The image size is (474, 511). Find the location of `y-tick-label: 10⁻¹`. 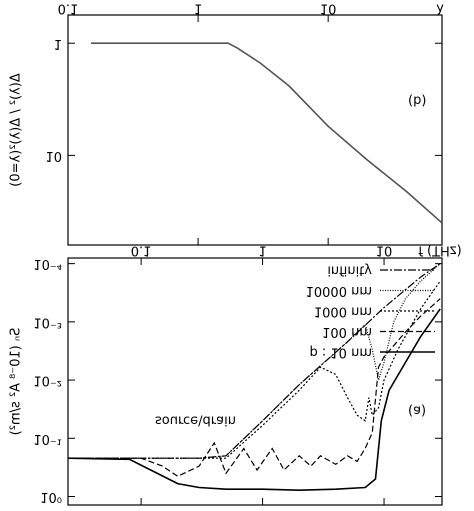

y-tick-label: 10⁻¹ is located at coordinates (47, 438).